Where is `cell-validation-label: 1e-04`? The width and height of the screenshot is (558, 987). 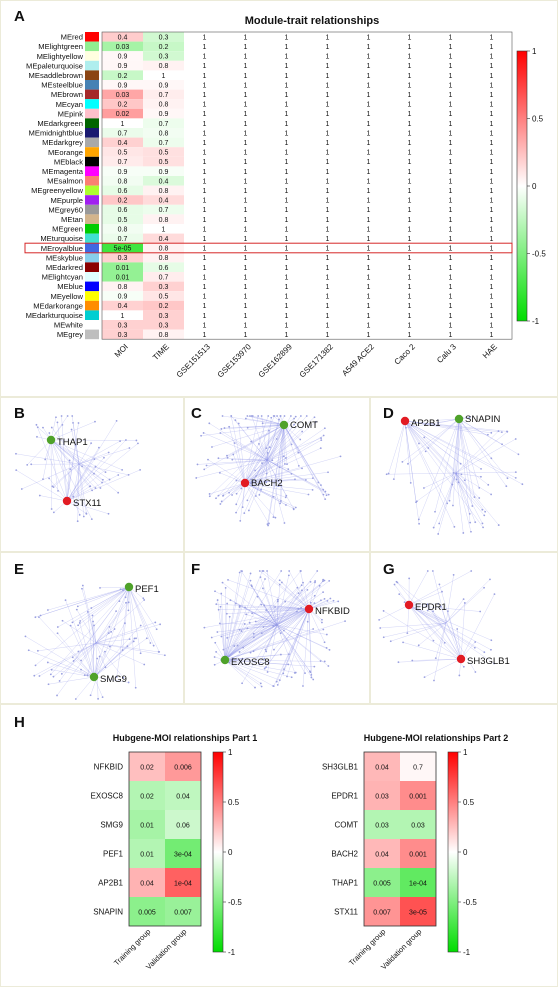 cell-validation-label: 1e-04 is located at coordinates (418, 884).